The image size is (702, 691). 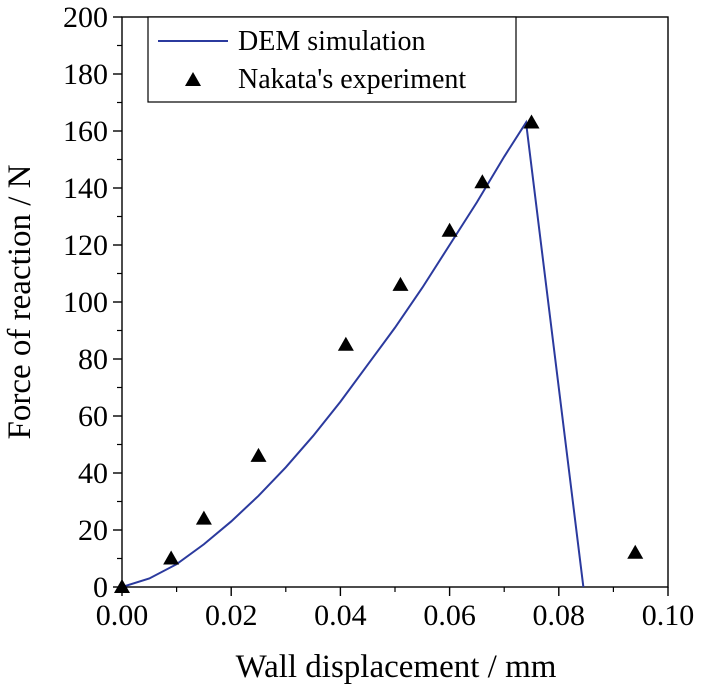 What do you see at coordinates (85, 302) in the screenshot?
I see `y-tick-label: 100` at bounding box center [85, 302].